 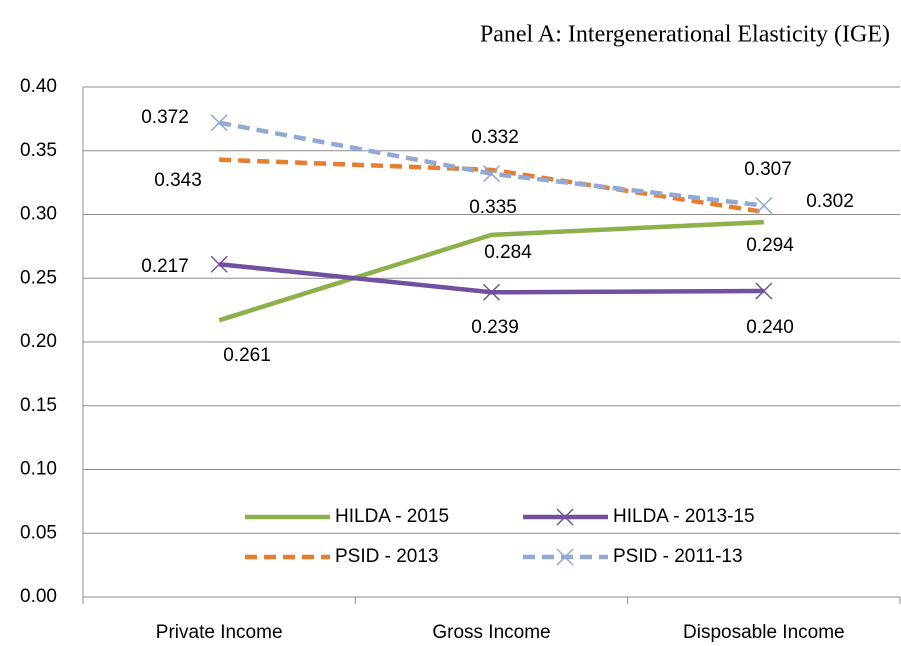 What do you see at coordinates (770, 327) in the screenshot?
I see `data-label: 0.240` at bounding box center [770, 327].